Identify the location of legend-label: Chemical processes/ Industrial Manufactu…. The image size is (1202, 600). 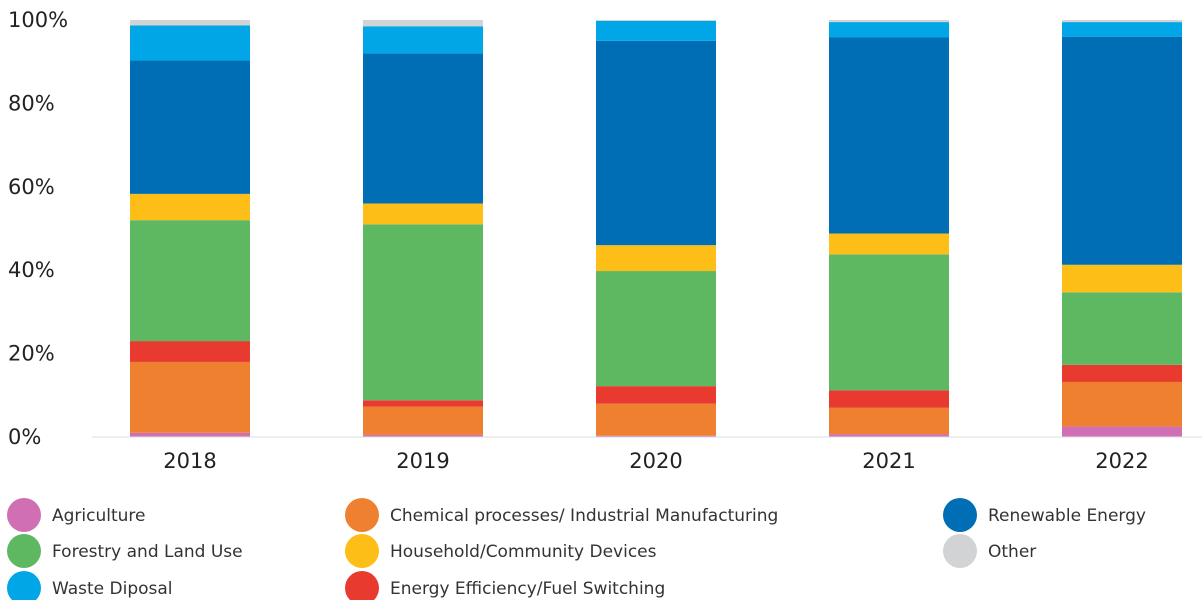
(584, 516).